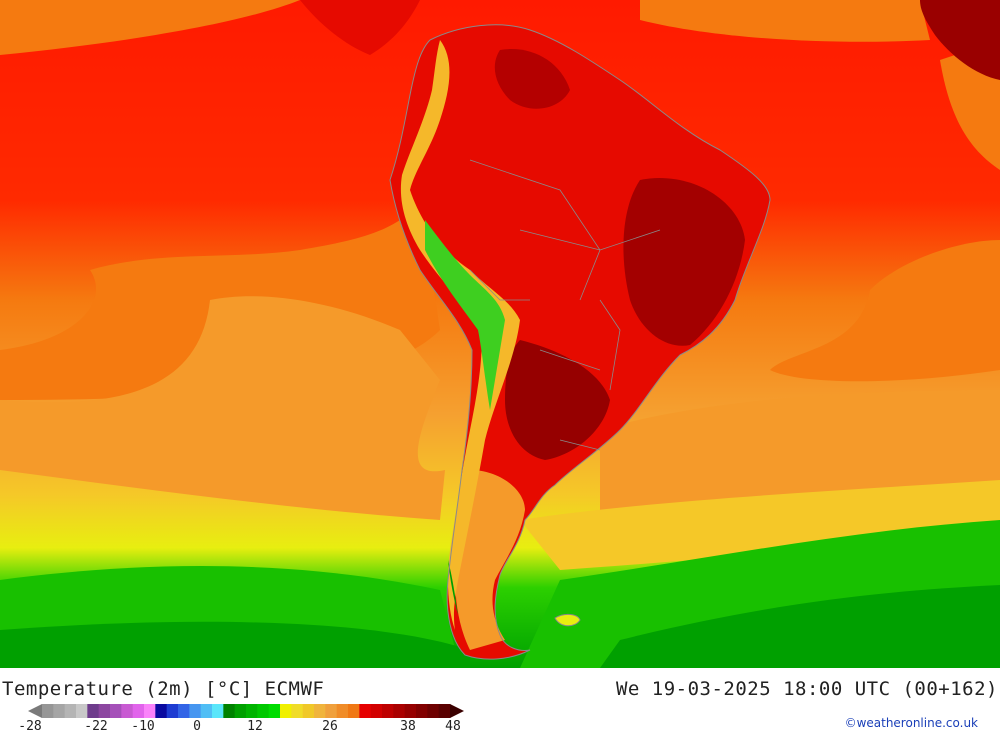  I want to click on tick-label: -10, so click(143, 726).